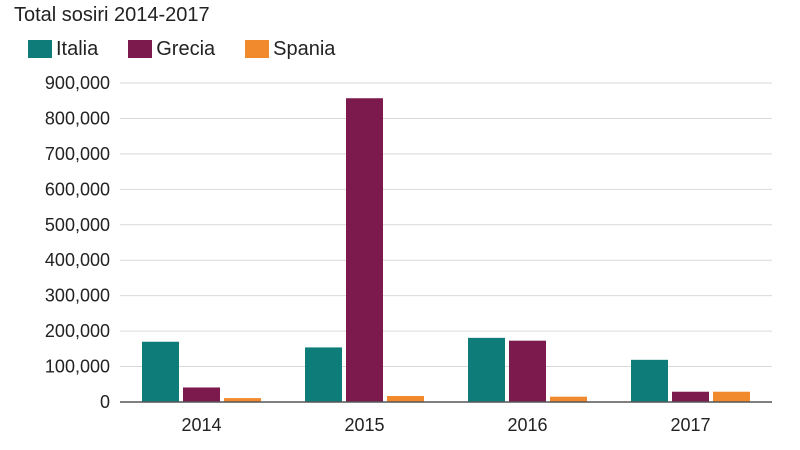 This screenshot has height=450, width=800. Describe the element at coordinates (405, 398) in the screenshot. I see `bar-spania-2015` at that location.